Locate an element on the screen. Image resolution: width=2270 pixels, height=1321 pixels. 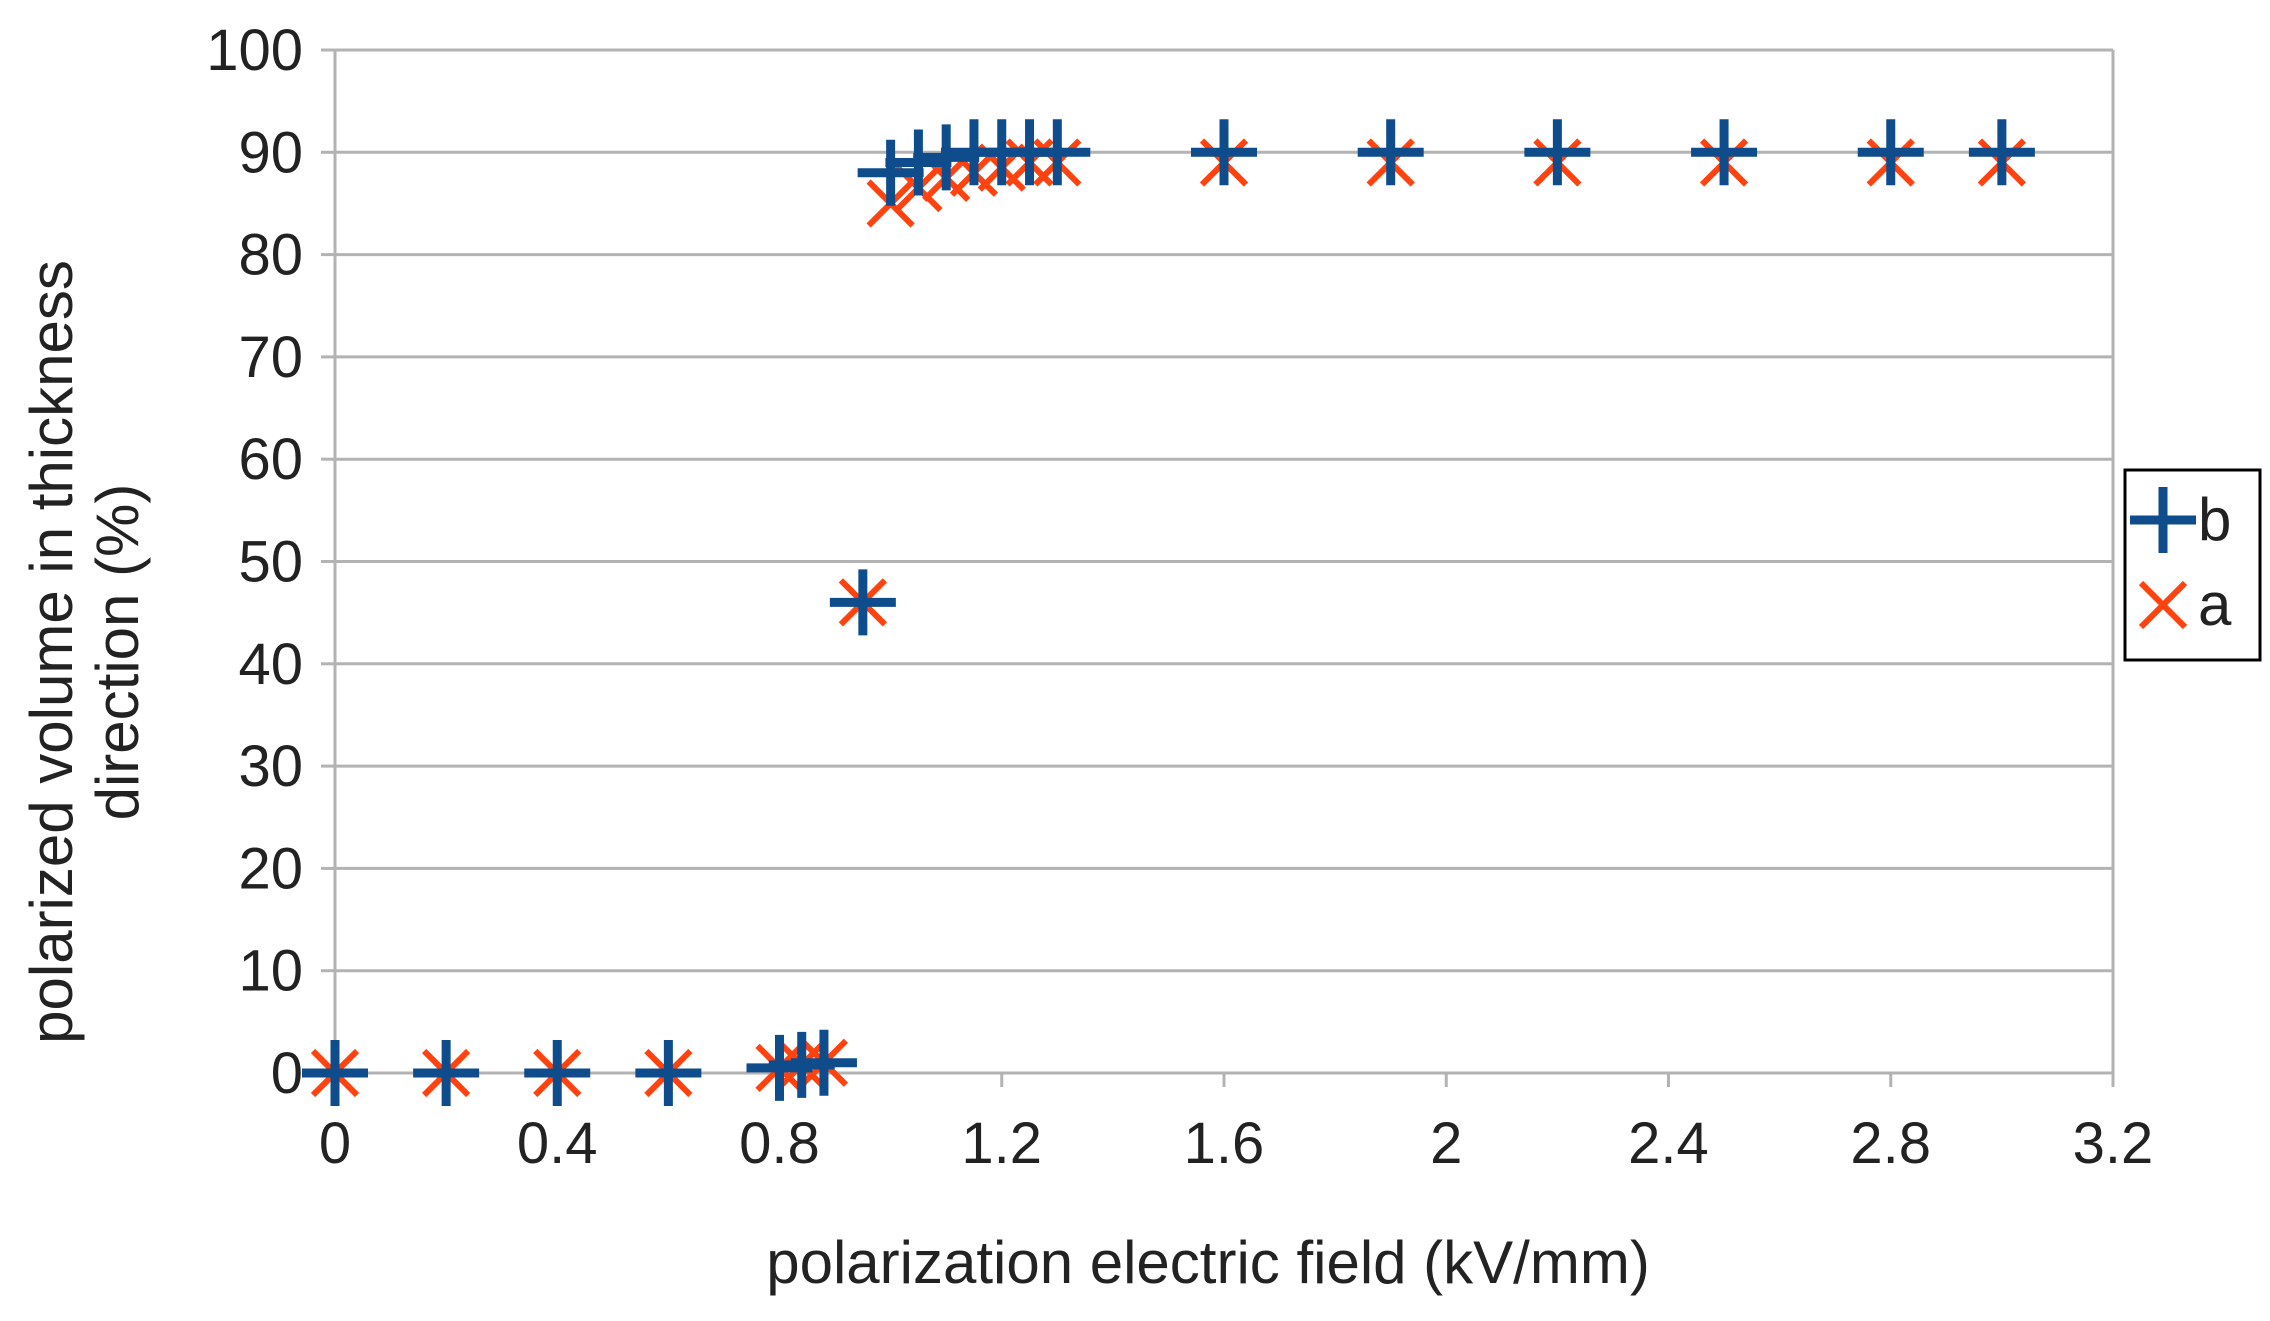
legend-box is located at coordinates (2192, 565).